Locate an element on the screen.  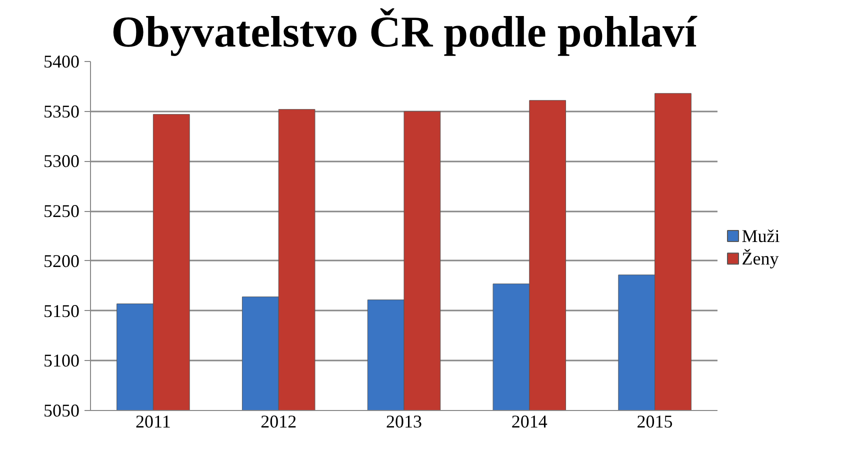
y-tick-label: 5100 is located at coordinates (62, 360).